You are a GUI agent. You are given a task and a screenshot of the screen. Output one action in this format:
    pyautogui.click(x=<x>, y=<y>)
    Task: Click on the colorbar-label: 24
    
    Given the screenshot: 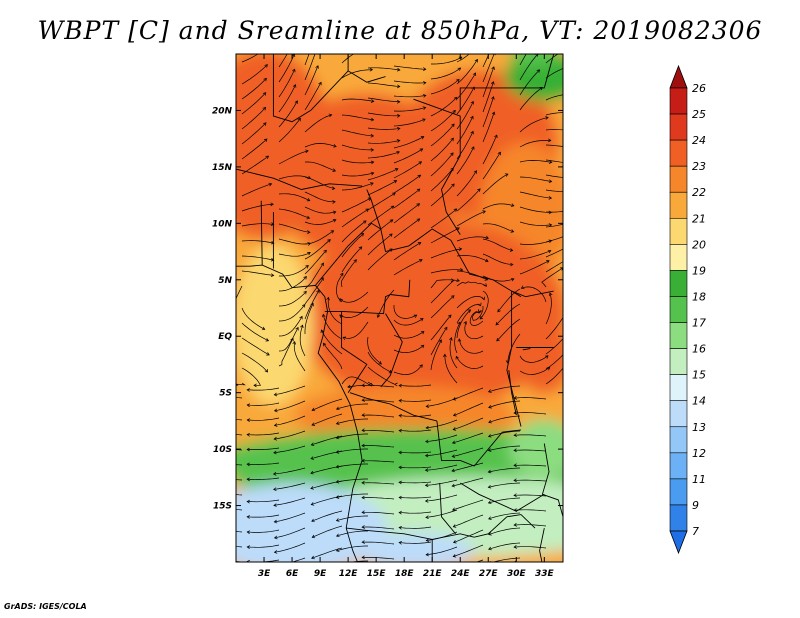 What is the action you would take?
    pyautogui.click(x=699, y=140)
    